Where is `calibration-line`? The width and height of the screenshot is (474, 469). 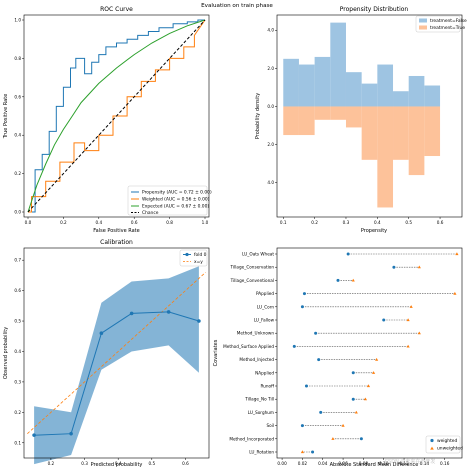 calibration-line is located at coordinates (117, 373).